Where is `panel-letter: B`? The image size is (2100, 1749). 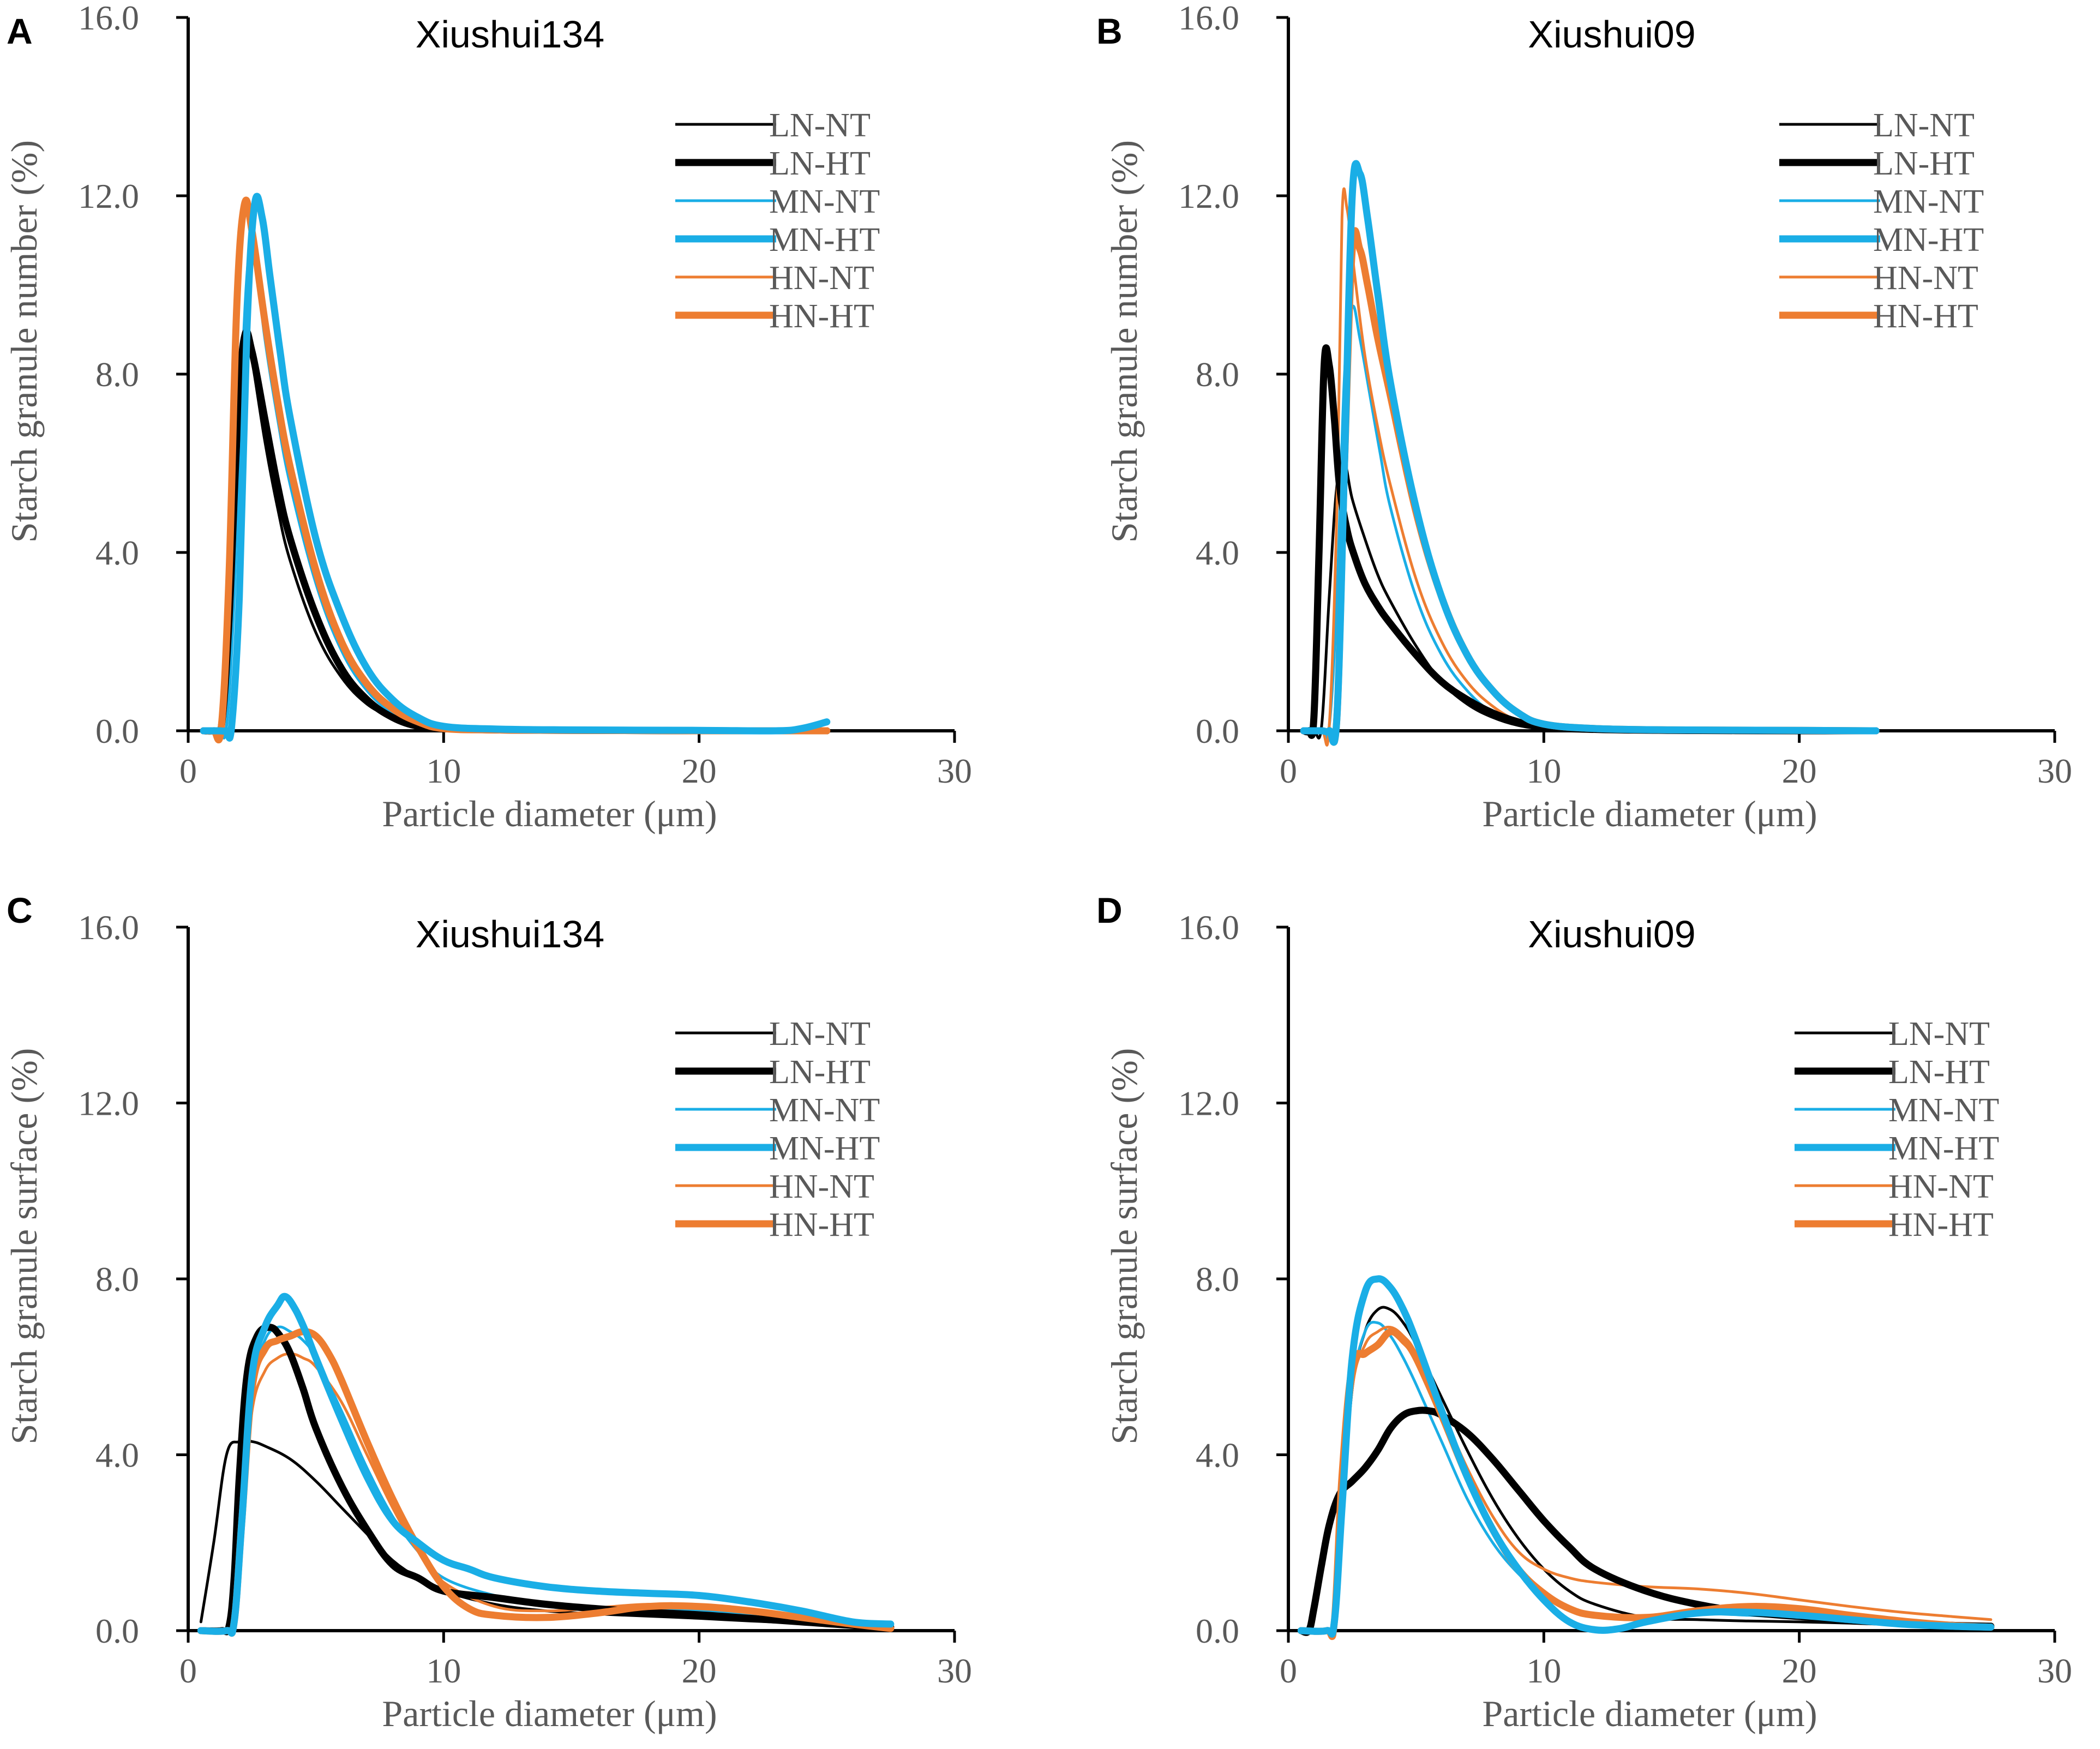
panel-letter: B is located at coordinates (1109, 31).